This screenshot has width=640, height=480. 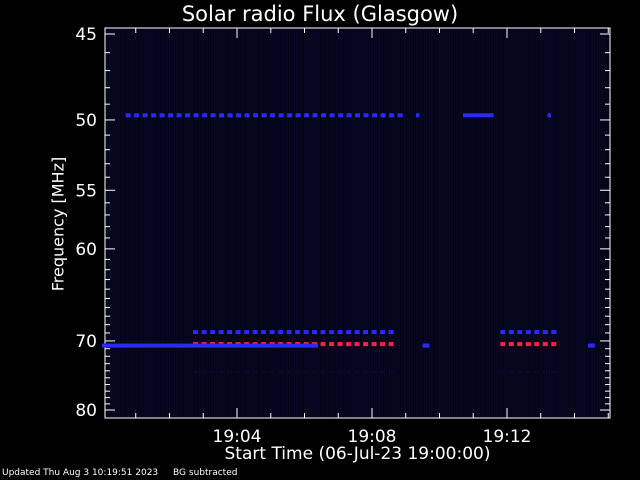 I want to click on y-tick-label: 55, so click(x=86, y=191).